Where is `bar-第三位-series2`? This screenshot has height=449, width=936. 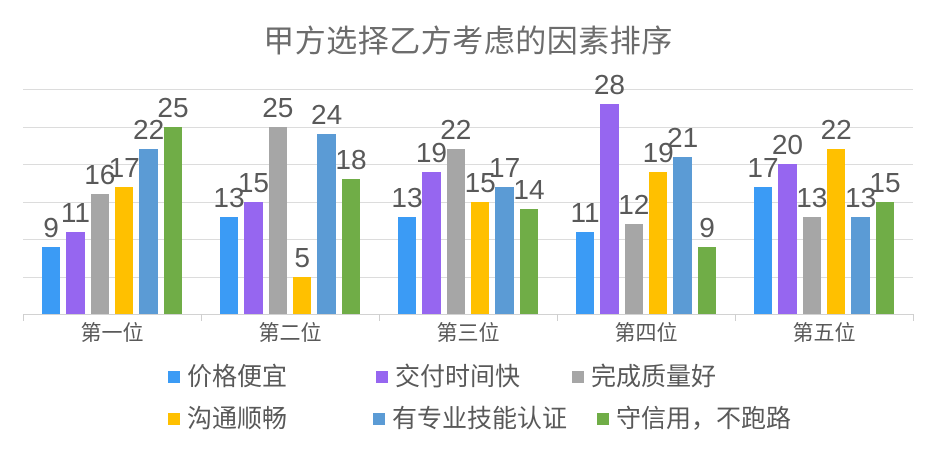 bar-第三位-series2 is located at coordinates (431, 242).